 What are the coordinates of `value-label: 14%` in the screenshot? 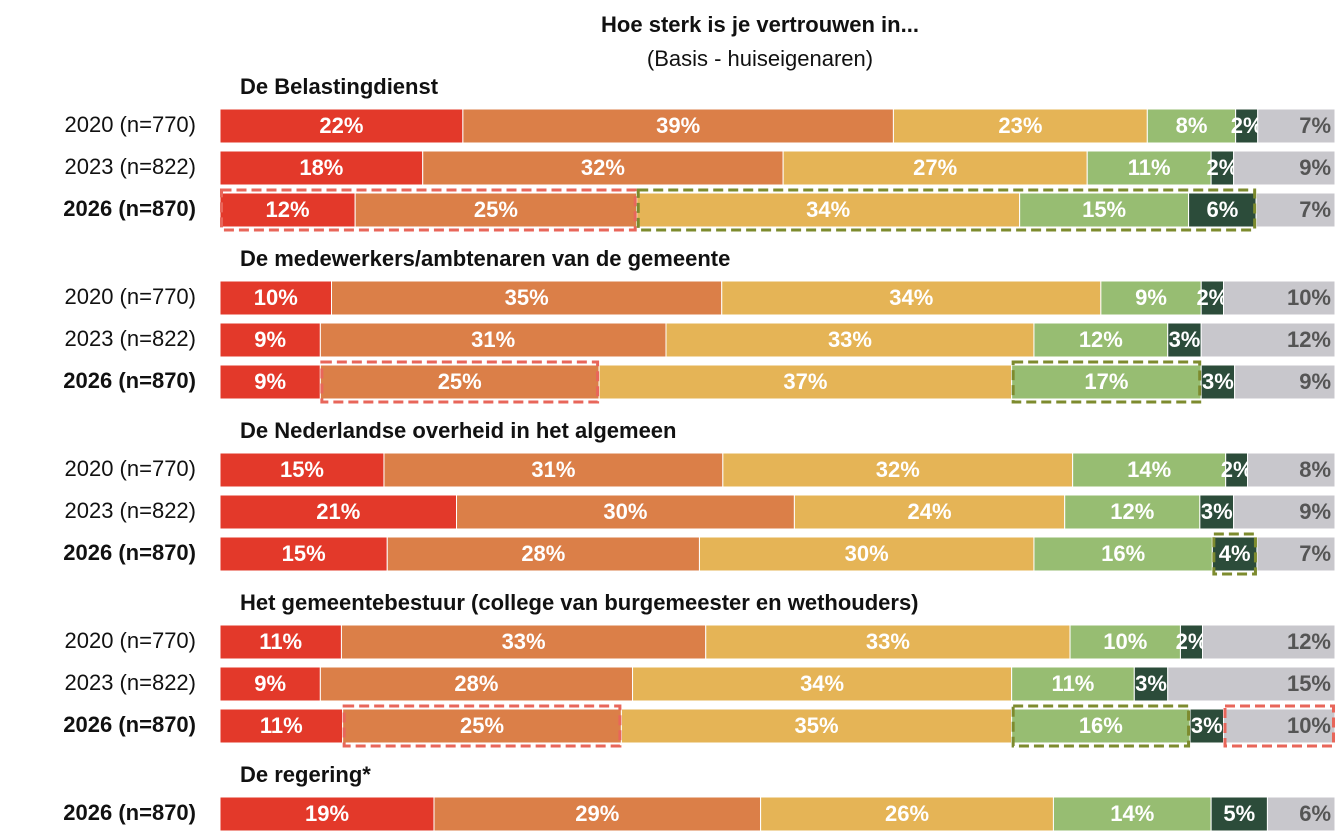 It's located at (1149, 469).